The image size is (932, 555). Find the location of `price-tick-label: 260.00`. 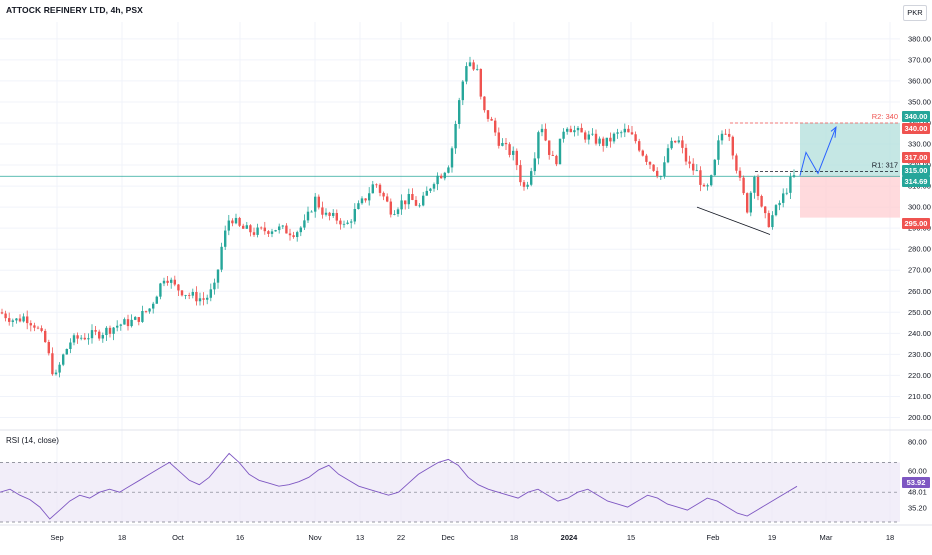

price-tick-label: 260.00 is located at coordinates (919, 291).